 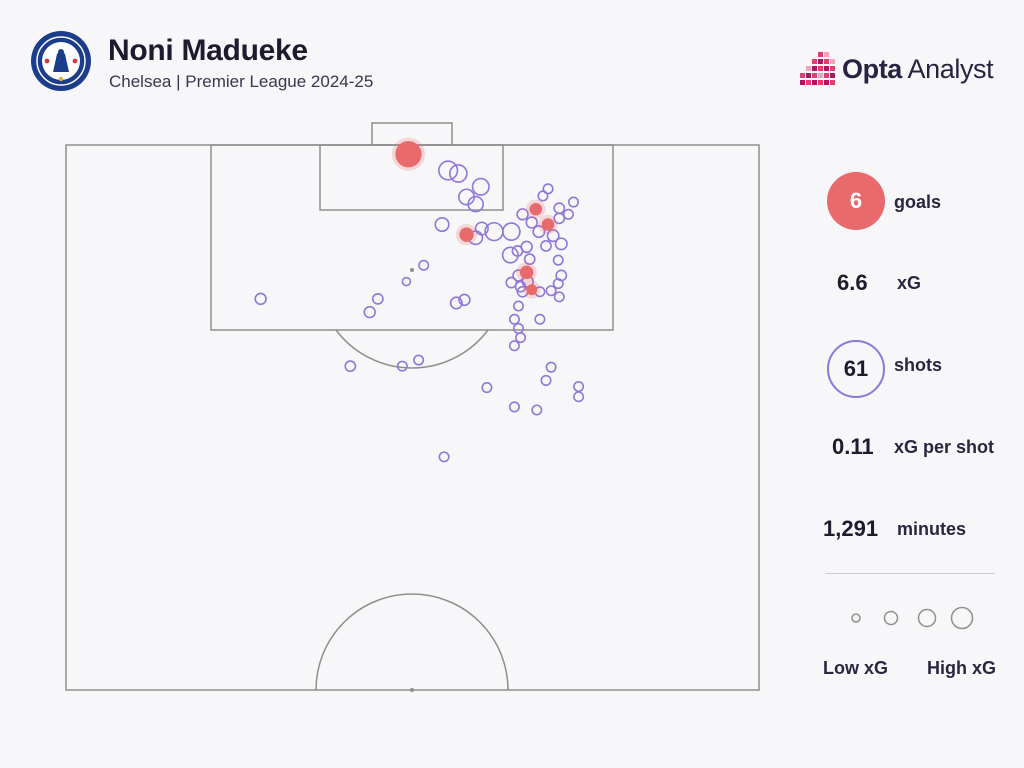 What do you see at coordinates (918, 202) in the screenshot?
I see `goals-label: goals` at bounding box center [918, 202].